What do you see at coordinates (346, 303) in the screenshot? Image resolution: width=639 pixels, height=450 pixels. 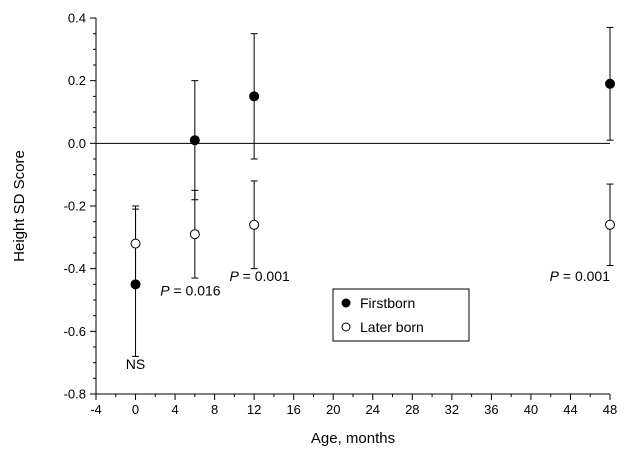 I see `legend-marker-firstborn` at bounding box center [346, 303].